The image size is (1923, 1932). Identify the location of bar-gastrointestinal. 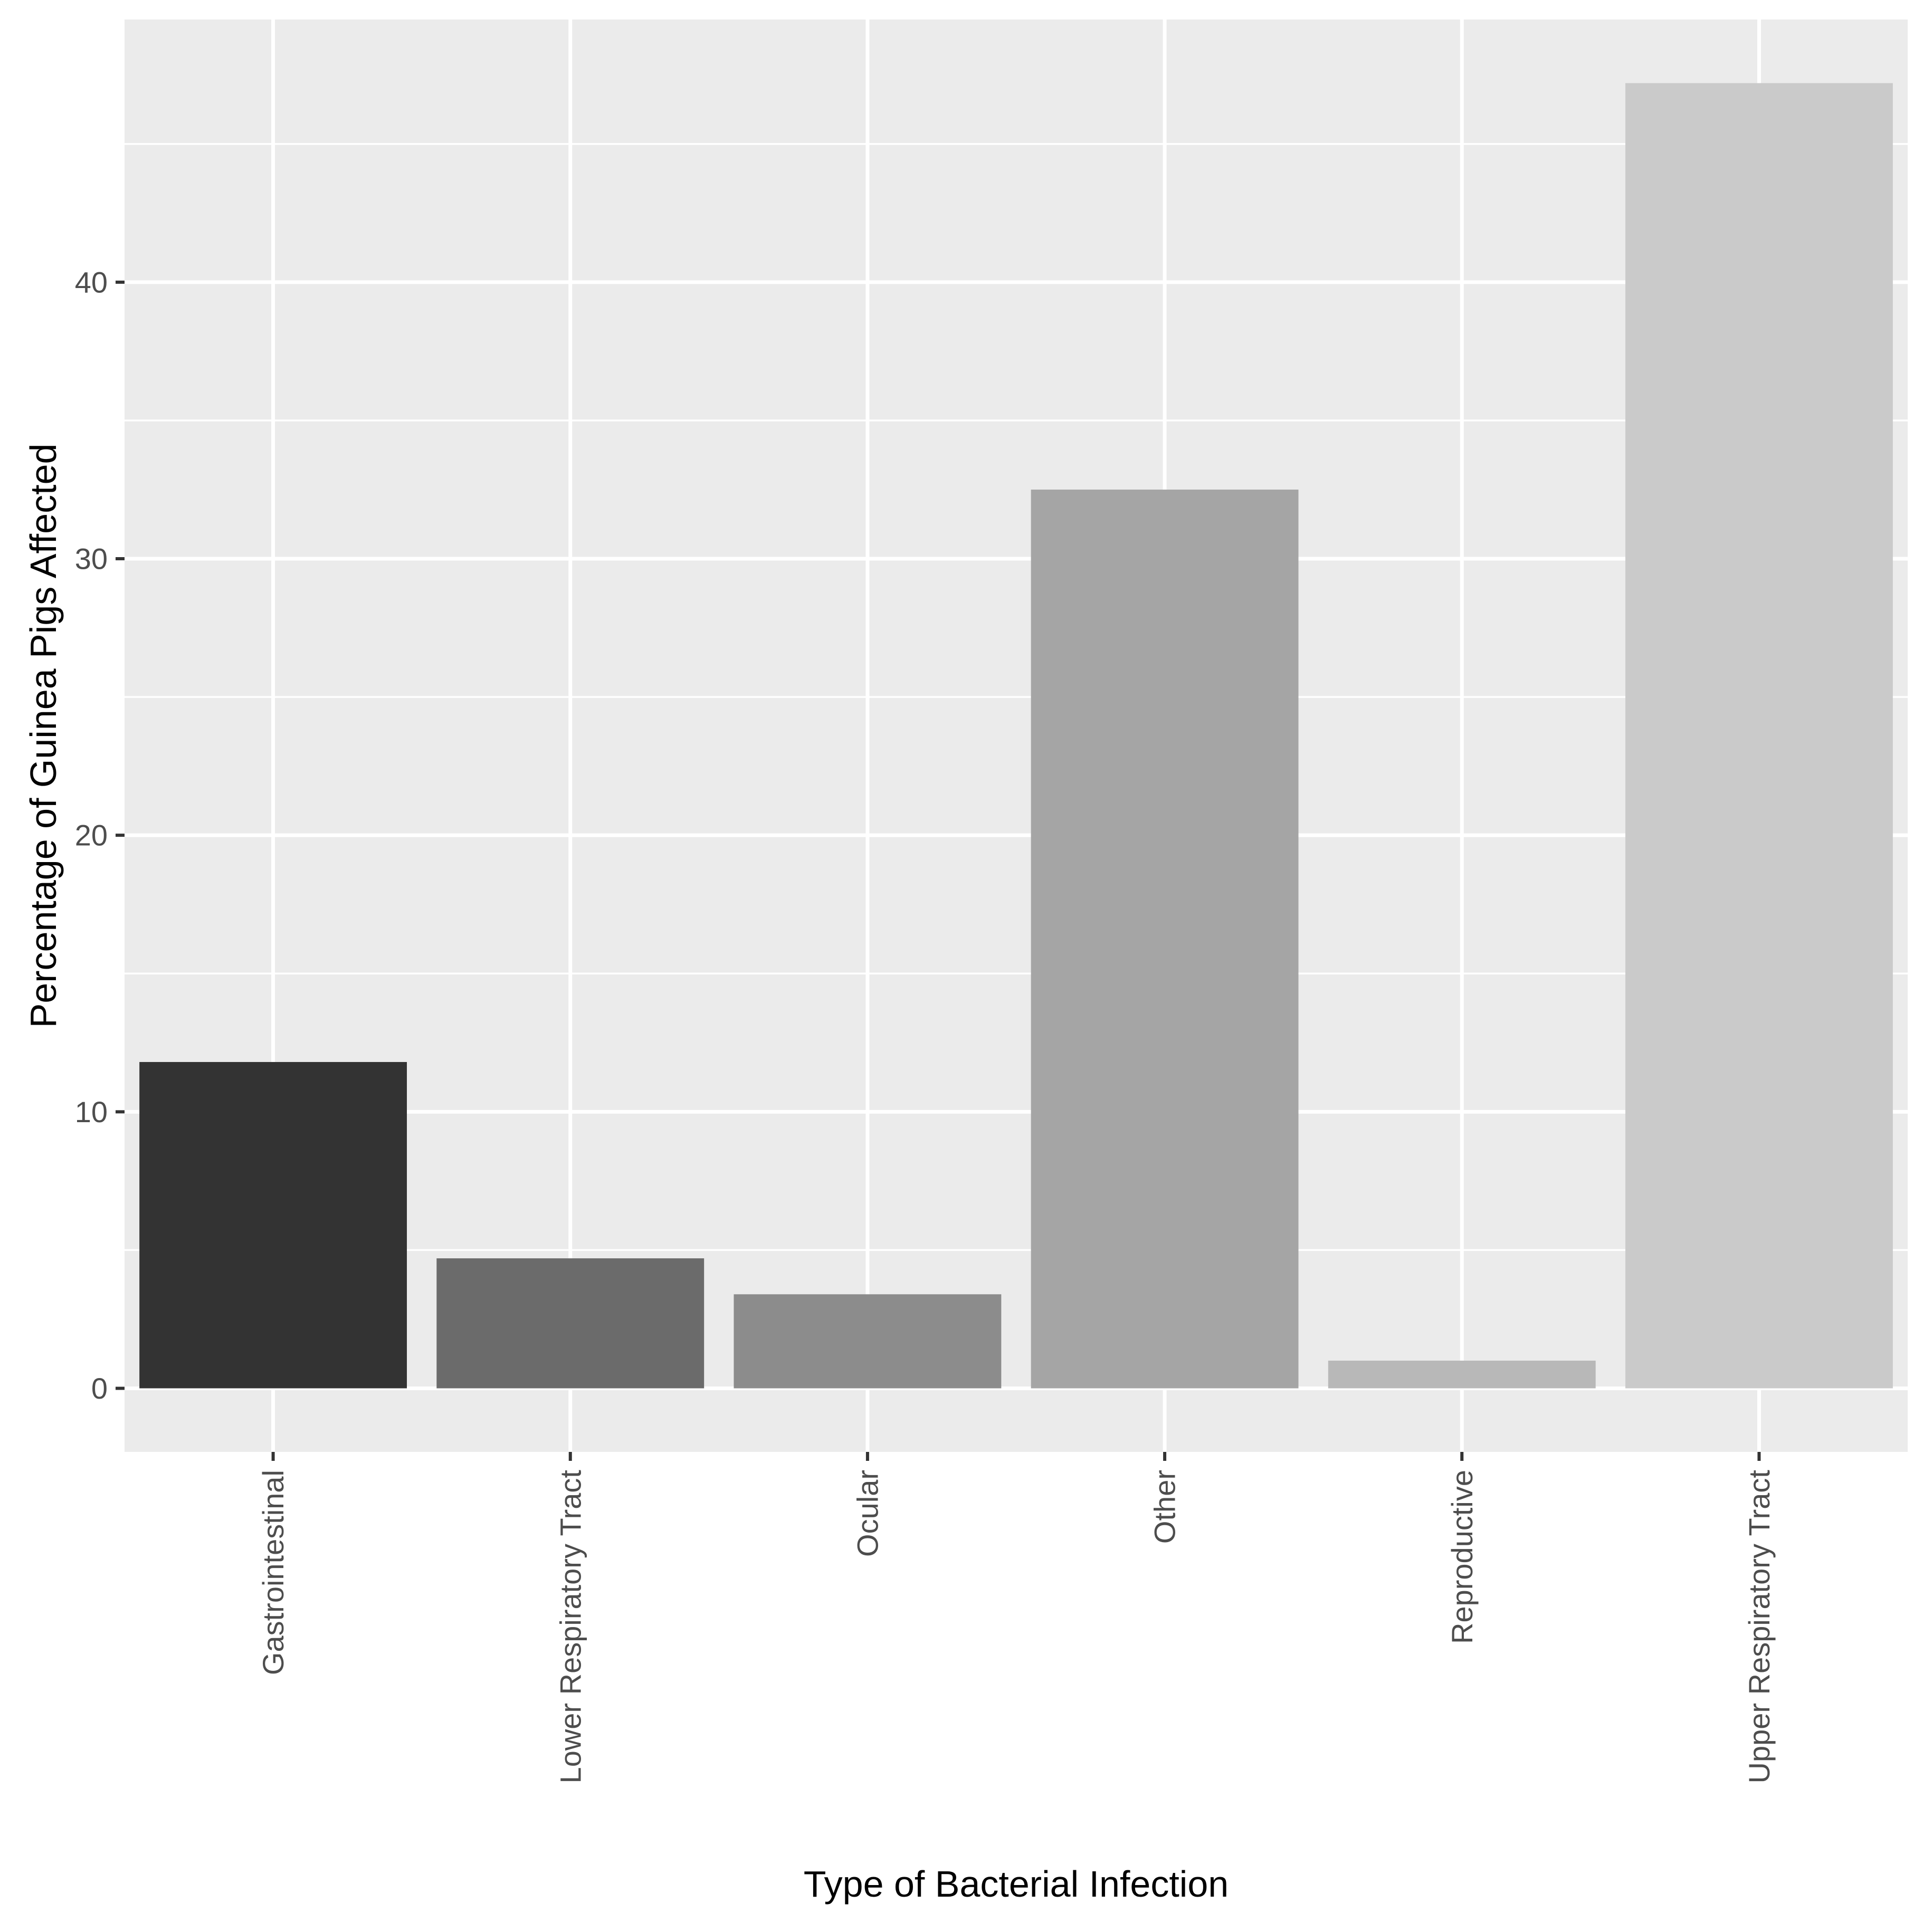
(273, 1225).